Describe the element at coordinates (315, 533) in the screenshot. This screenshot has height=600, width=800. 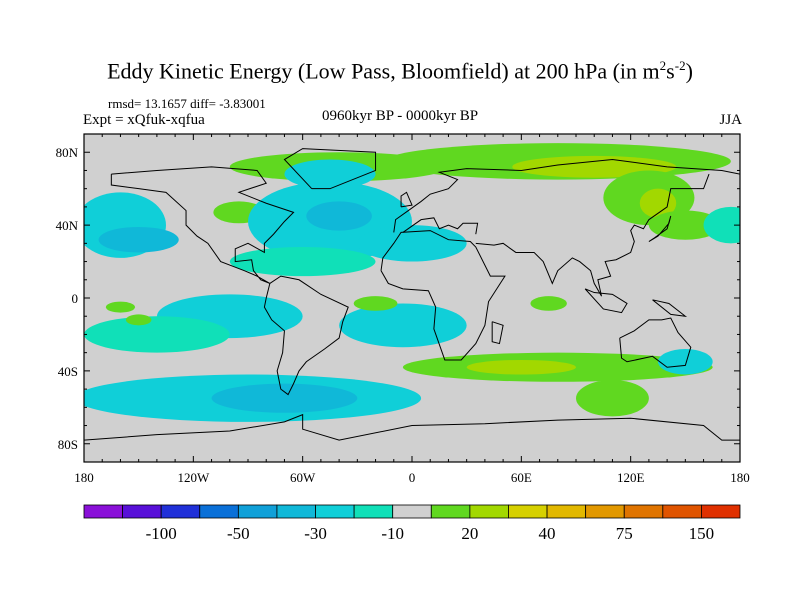
I see `colorbar-label: -30` at that location.